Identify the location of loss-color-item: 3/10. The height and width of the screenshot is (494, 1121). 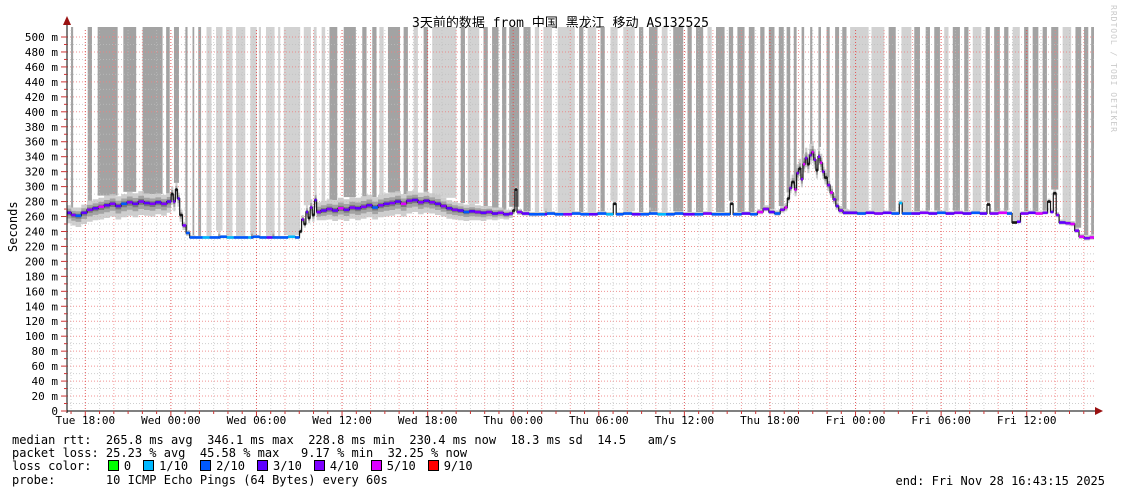
(278, 466).